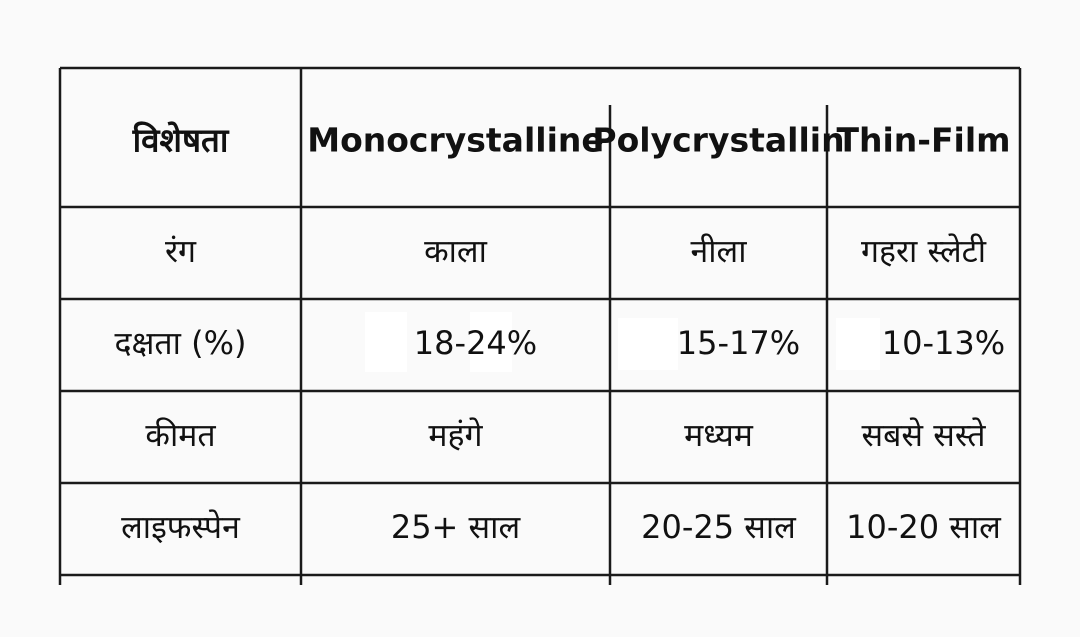 The height and width of the screenshot is (637, 1080). What do you see at coordinates (180, 435) in the screenshot?
I see `row-label: कीमत` at bounding box center [180, 435].